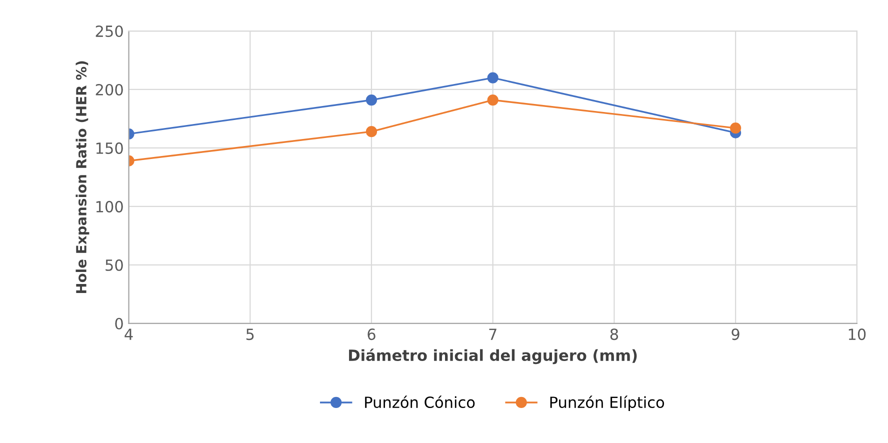 The width and height of the screenshot is (888, 443). I want to click on y-axis-title: Hole Expansion Ratio (HER %), so click(83, 177).